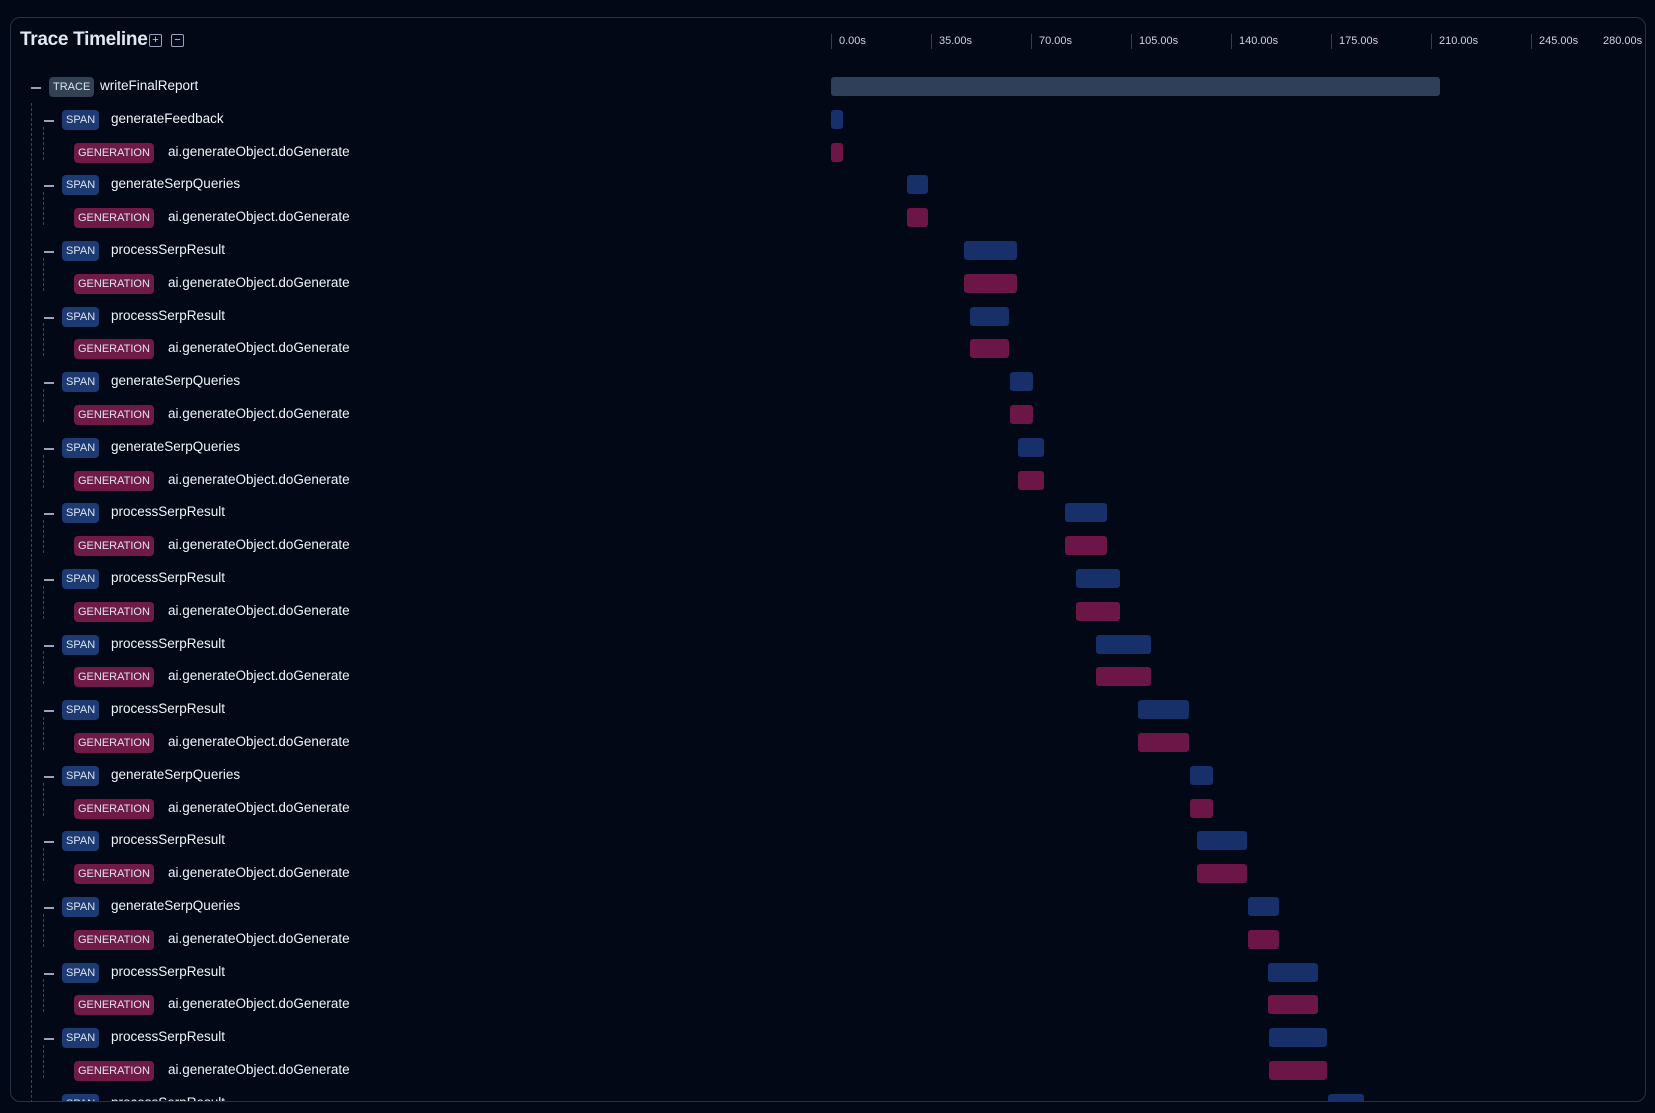 This screenshot has width=1655, height=1113. Describe the element at coordinates (167, 118) in the screenshot. I see `span-name: generateFeedback` at that location.